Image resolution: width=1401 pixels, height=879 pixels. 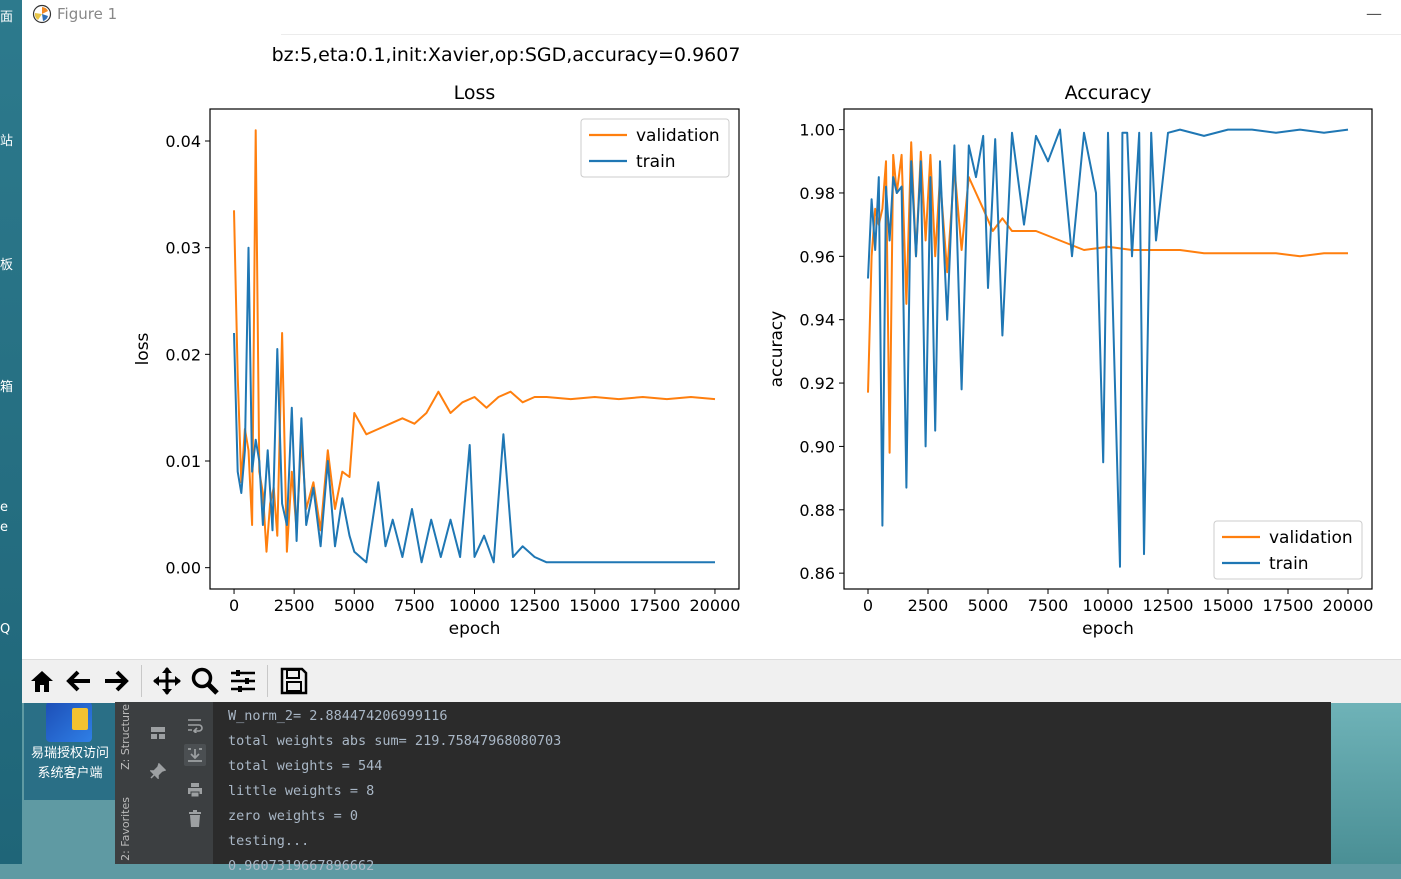 I want to click on y-tick-label: 0.98, so click(x=817, y=193).